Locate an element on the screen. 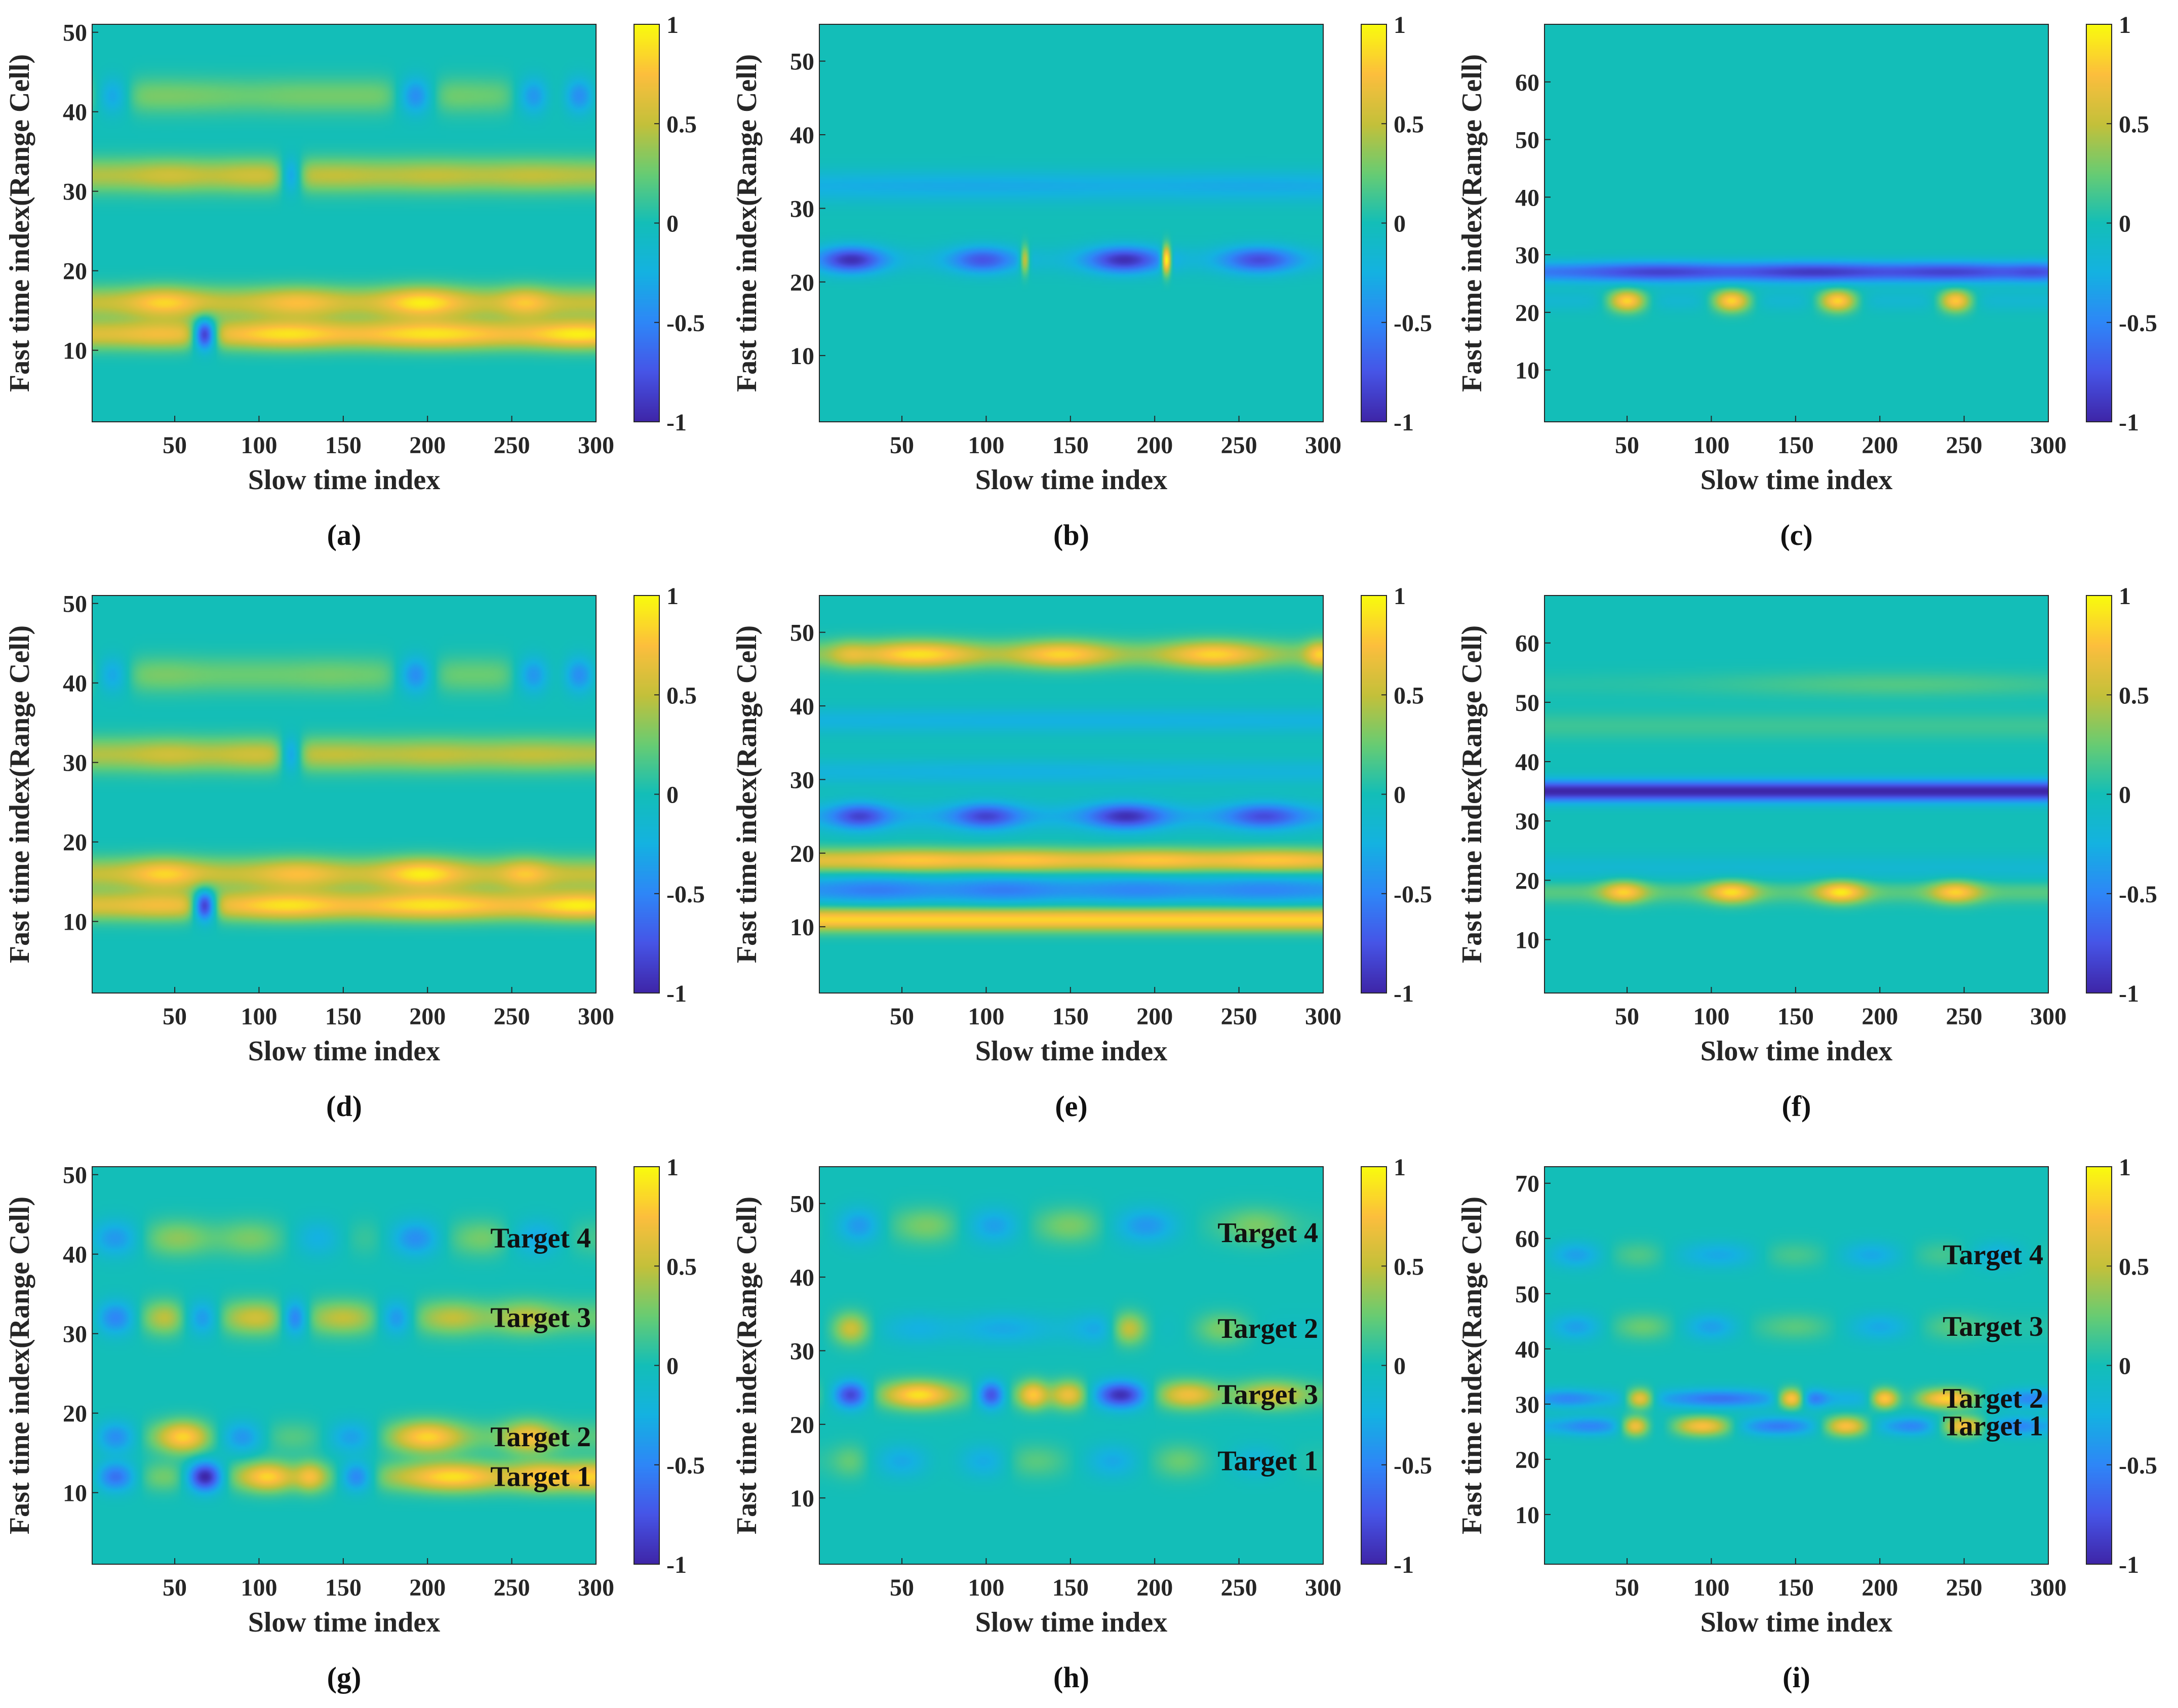  subfigure-label: (e) is located at coordinates (1071, 1106).